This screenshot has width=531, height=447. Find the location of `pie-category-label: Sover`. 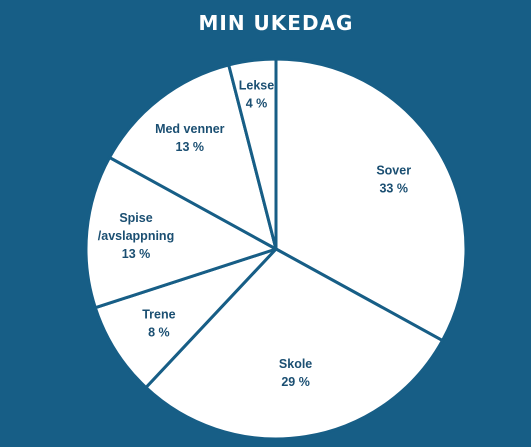

pie-category-label: Sover is located at coordinates (393, 170).